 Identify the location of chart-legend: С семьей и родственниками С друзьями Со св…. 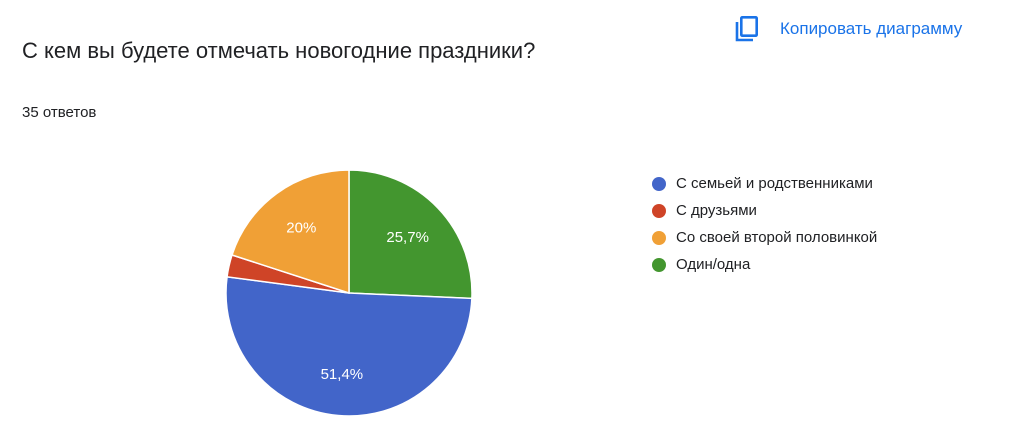
(764, 224).